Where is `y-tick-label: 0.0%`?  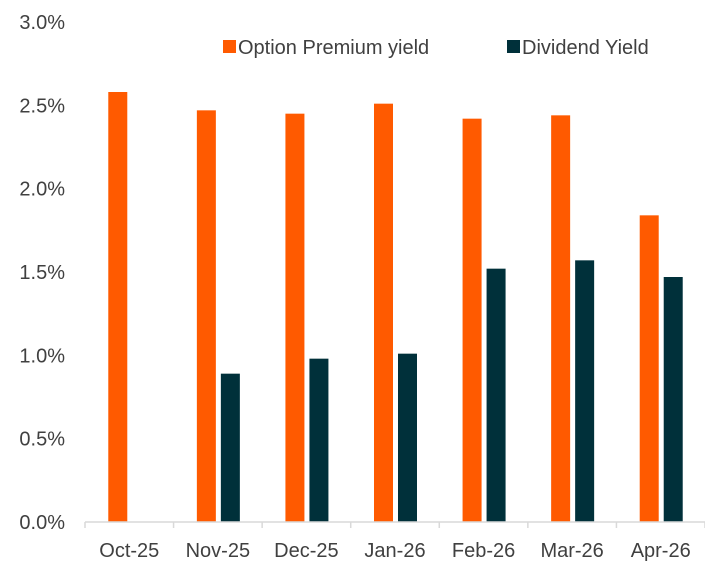 y-tick-label: 0.0% is located at coordinates (42, 523).